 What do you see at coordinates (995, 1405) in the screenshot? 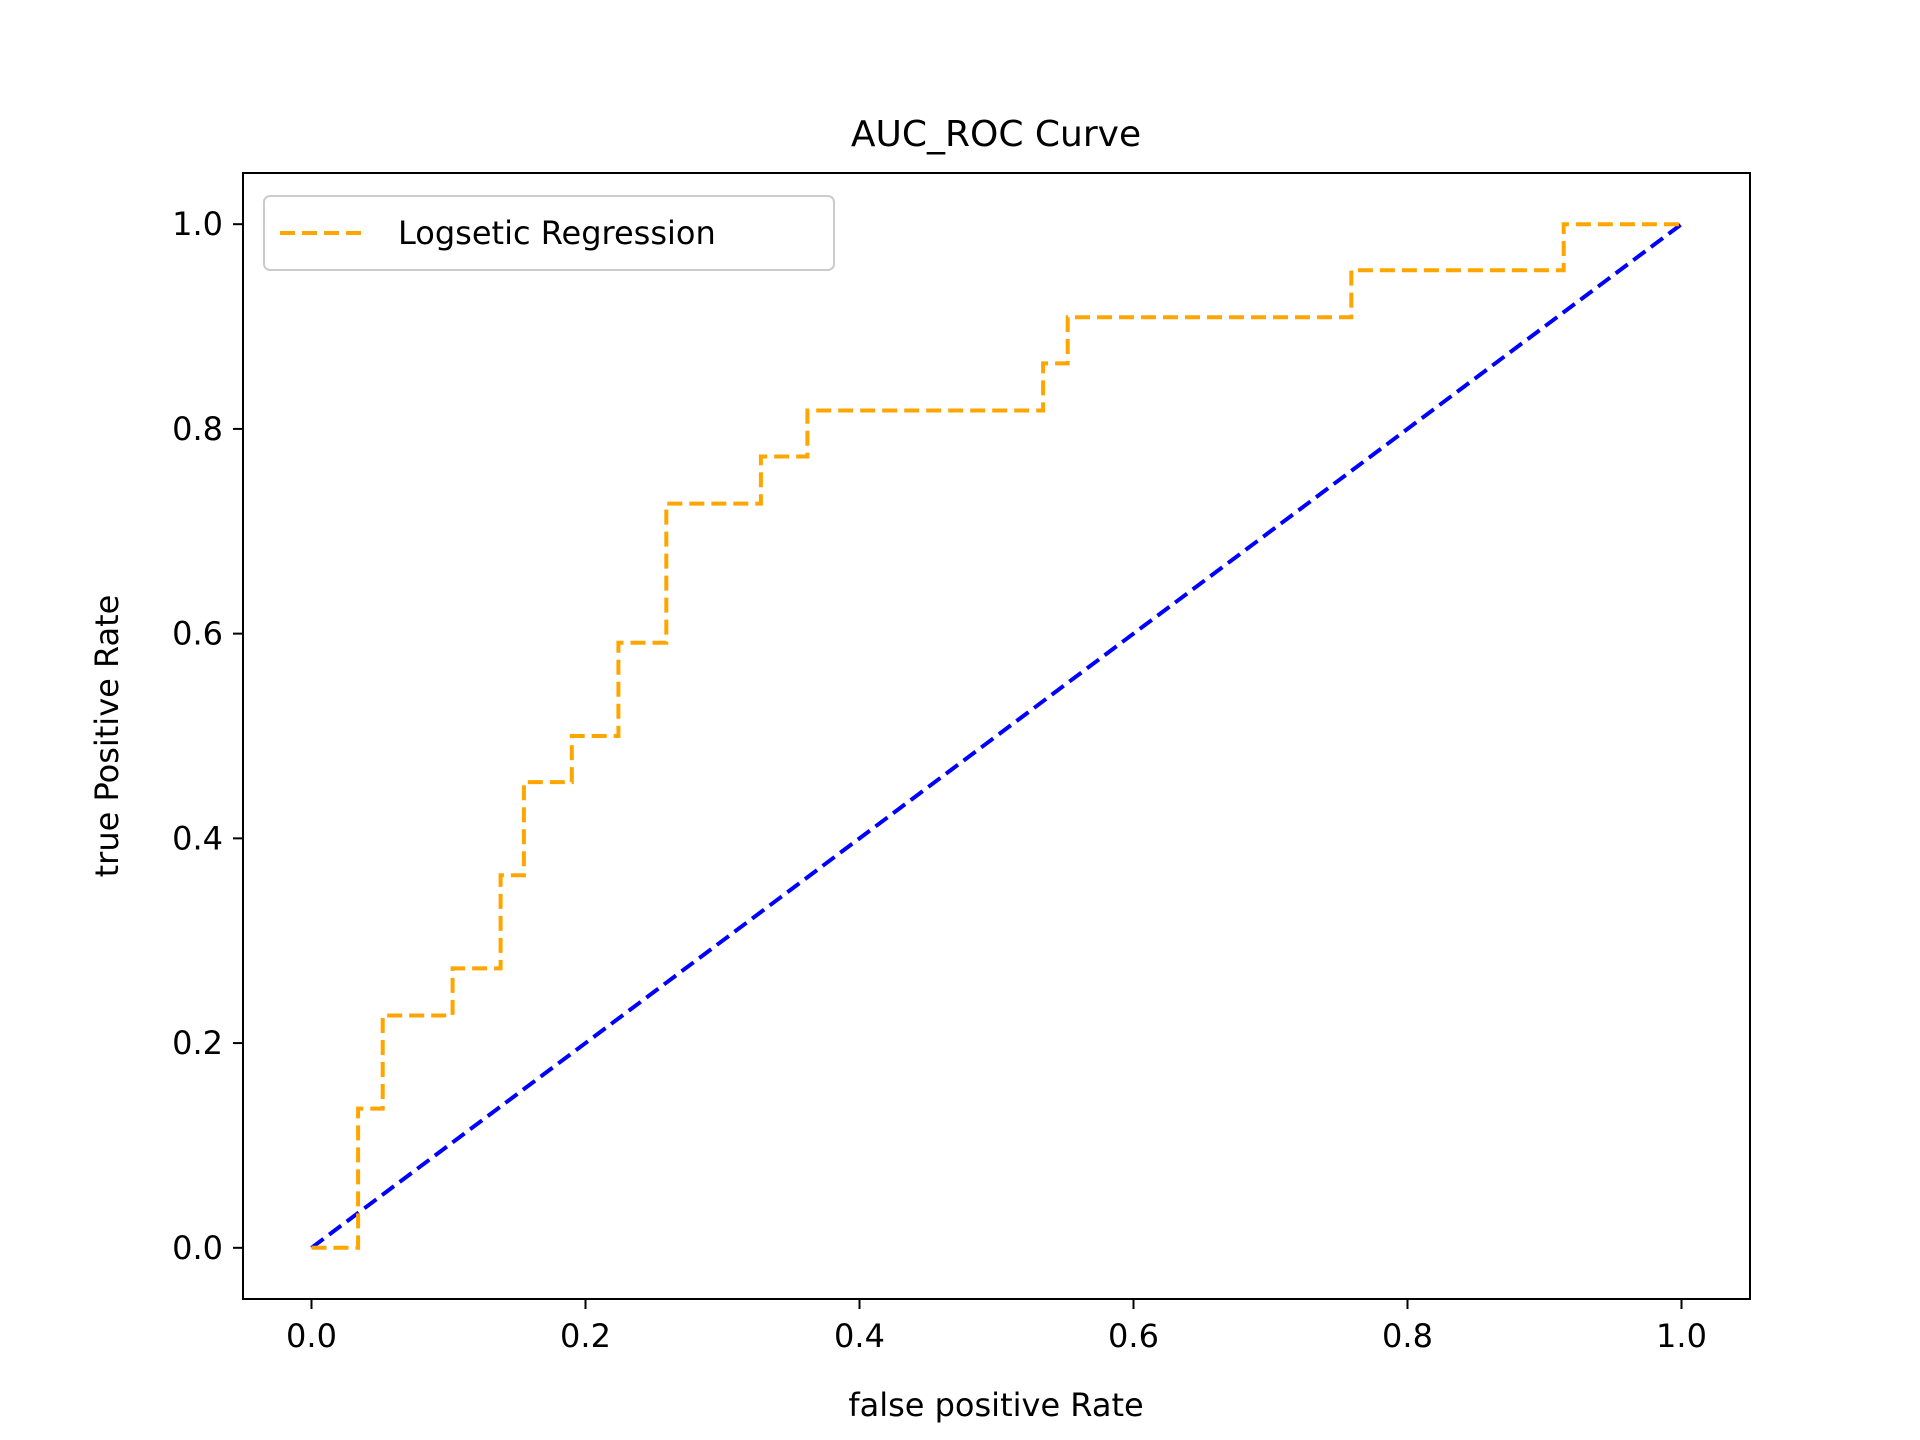
I see `x-axis-label: false positive Rate` at bounding box center [995, 1405].